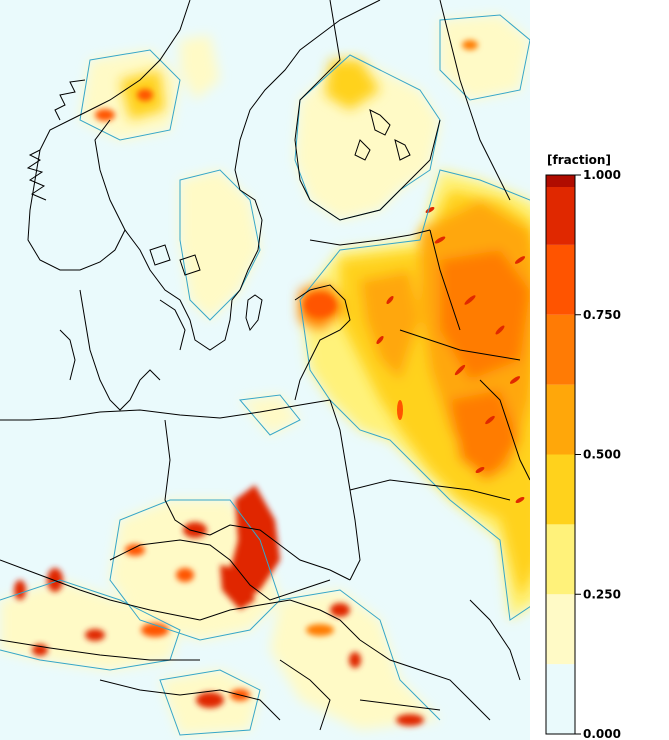 Image resolution: width=669 pixels, height=740 pixels. What do you see at coordinates (602, 594) in the screenshot?
I see `colorbar-tick-label-3: 0.250` at bounding box center [602, 594].